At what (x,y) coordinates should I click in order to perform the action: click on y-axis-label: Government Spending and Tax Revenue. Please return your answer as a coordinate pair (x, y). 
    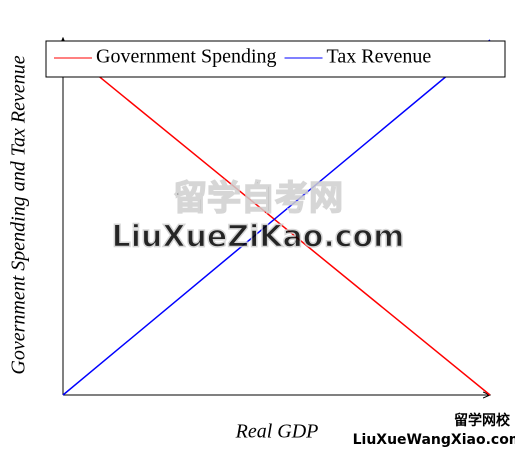
    Looking at the image, I should click on (19, 214).